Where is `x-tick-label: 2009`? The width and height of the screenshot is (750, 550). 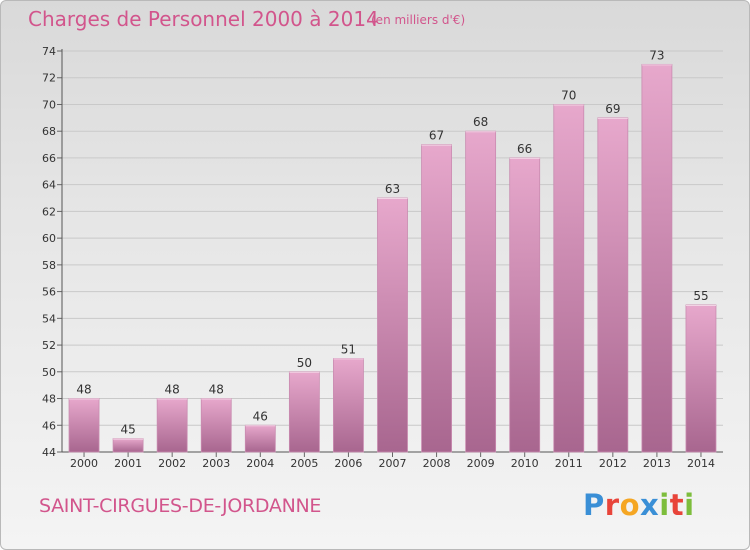
x-tick-label: 2009 is located at coordinates (481, 463).